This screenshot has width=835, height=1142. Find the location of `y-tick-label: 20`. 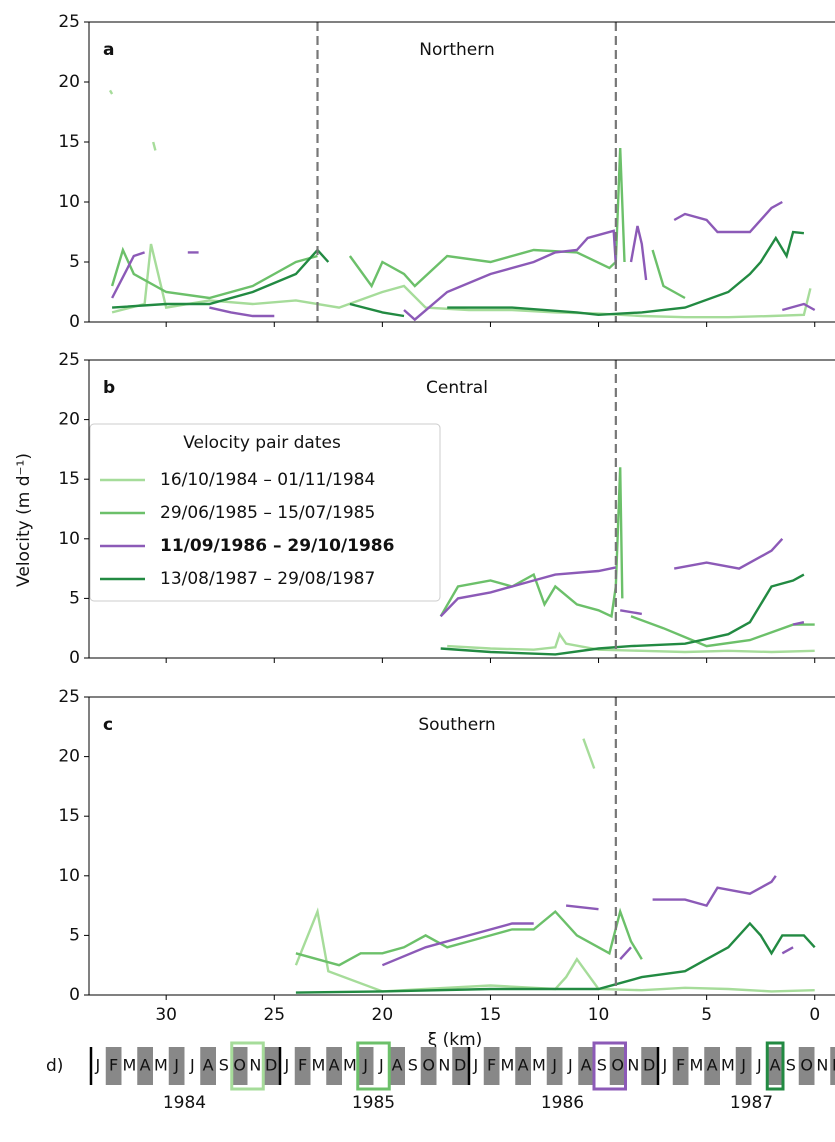

y-tick-label: 20 is located at coordinates (69, 757).